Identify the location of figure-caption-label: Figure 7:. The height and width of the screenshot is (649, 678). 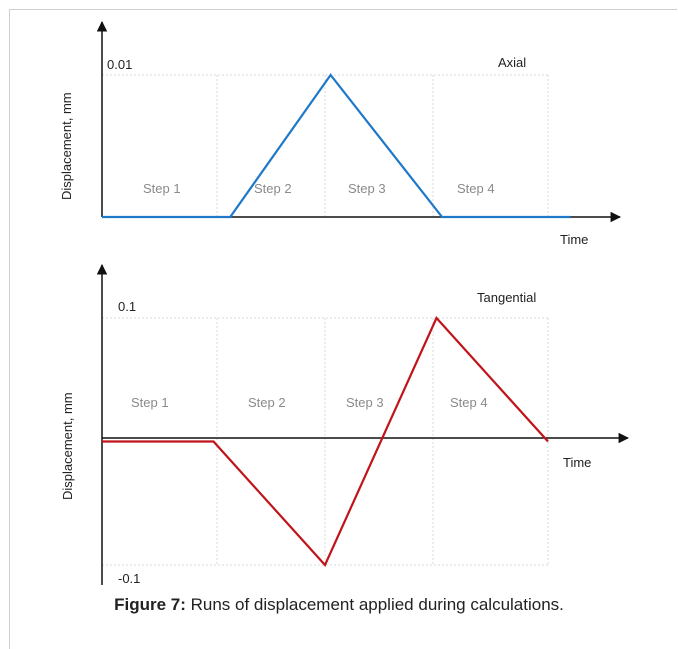
(150, 604).